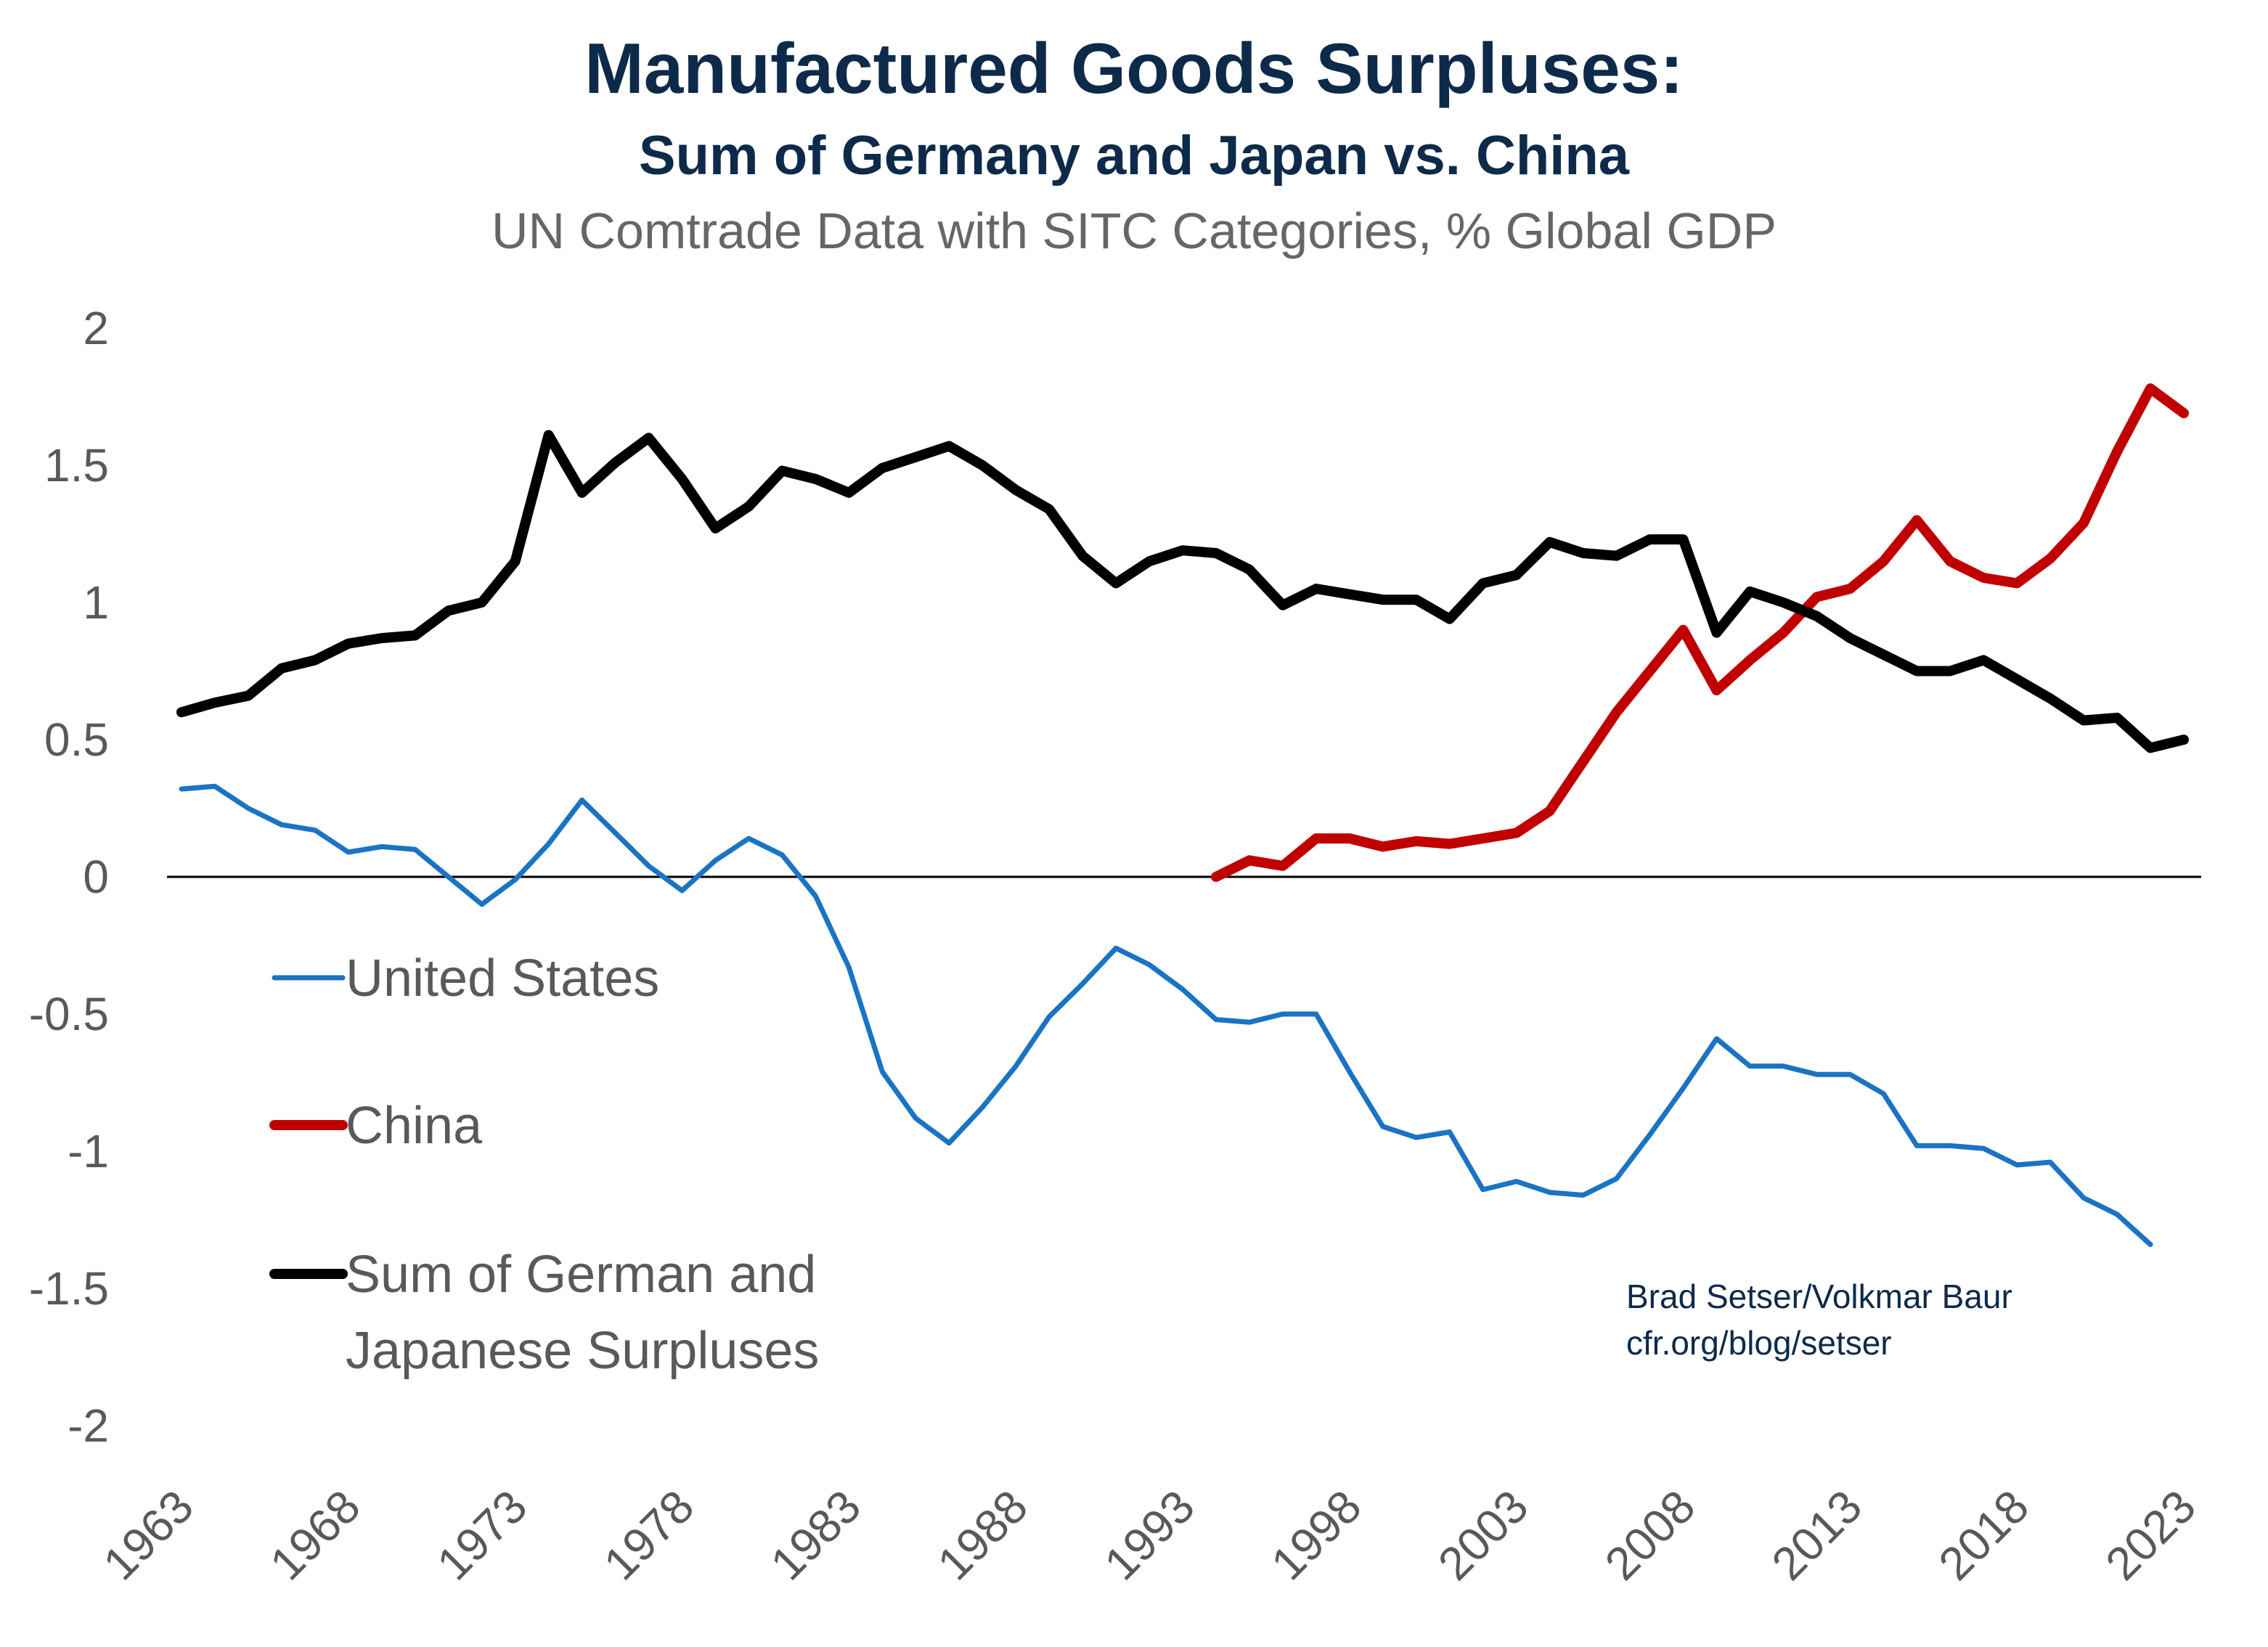  I want to click on y-tick-label: 2, so click(96, 328).